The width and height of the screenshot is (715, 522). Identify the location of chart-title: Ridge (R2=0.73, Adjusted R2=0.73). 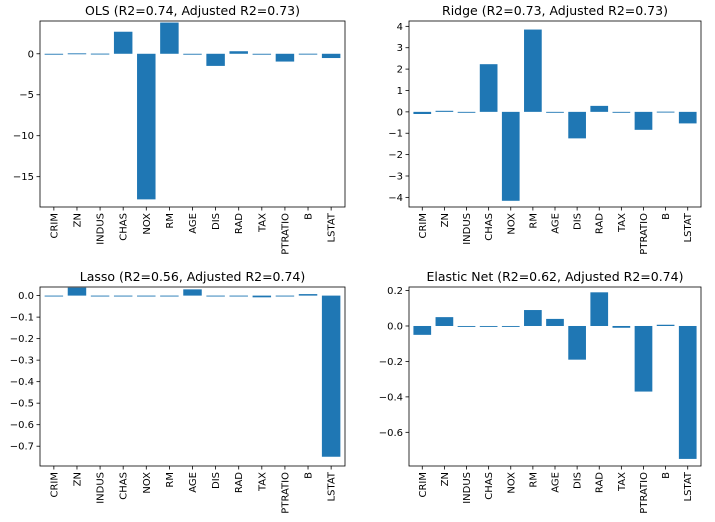
(555, 10).